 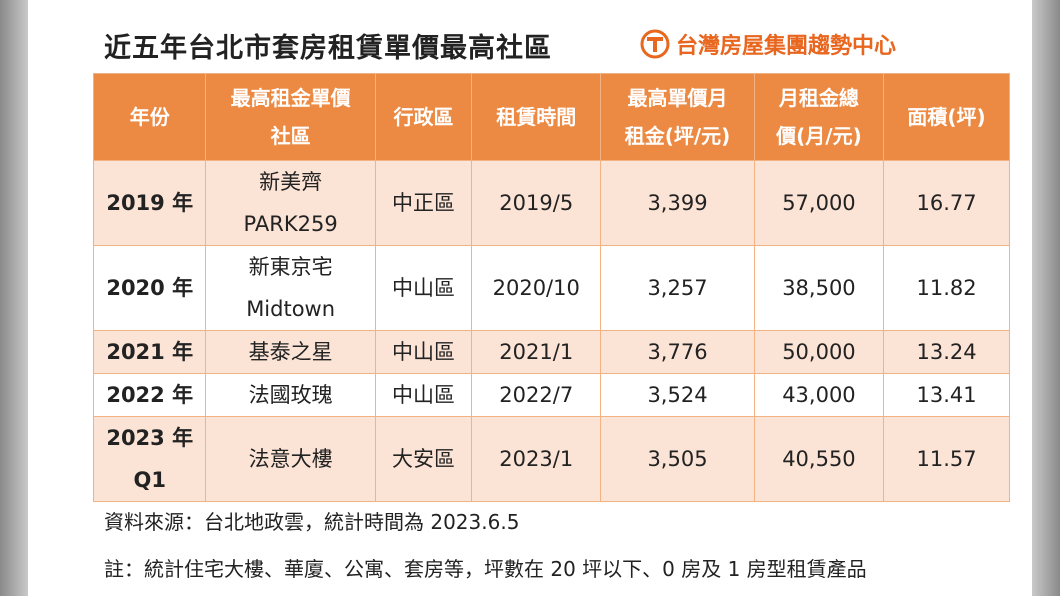 What do you see at coordinates (946, 288) in the screenshot?
I see `table-cell: 11.82` at bounding box center [946, 288].